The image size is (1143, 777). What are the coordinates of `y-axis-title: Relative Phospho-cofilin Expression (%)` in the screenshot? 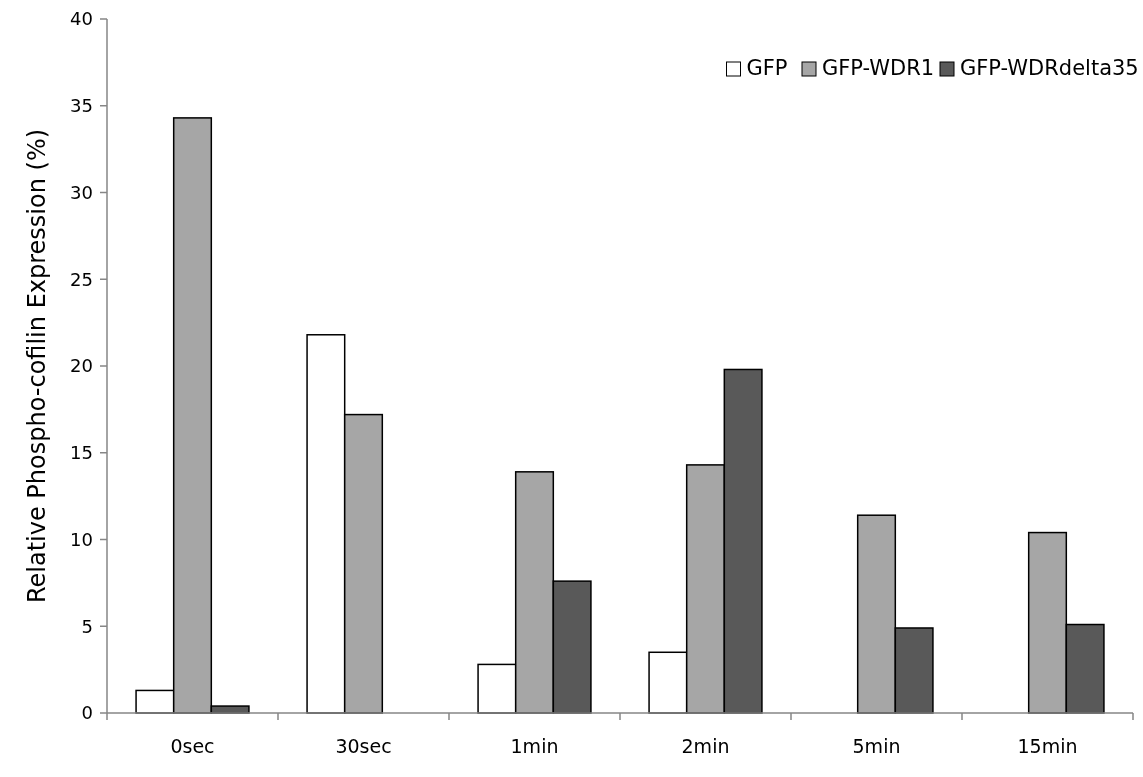 It's located at (37, 366).